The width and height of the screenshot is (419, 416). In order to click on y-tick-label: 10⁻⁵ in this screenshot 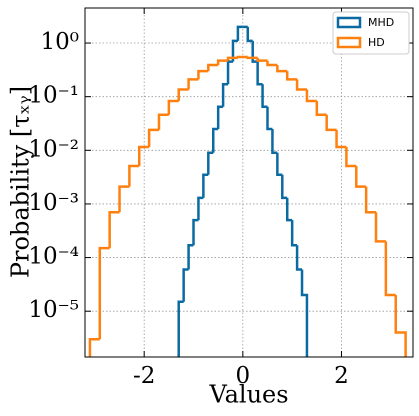, I will do `click(53, 310)`.